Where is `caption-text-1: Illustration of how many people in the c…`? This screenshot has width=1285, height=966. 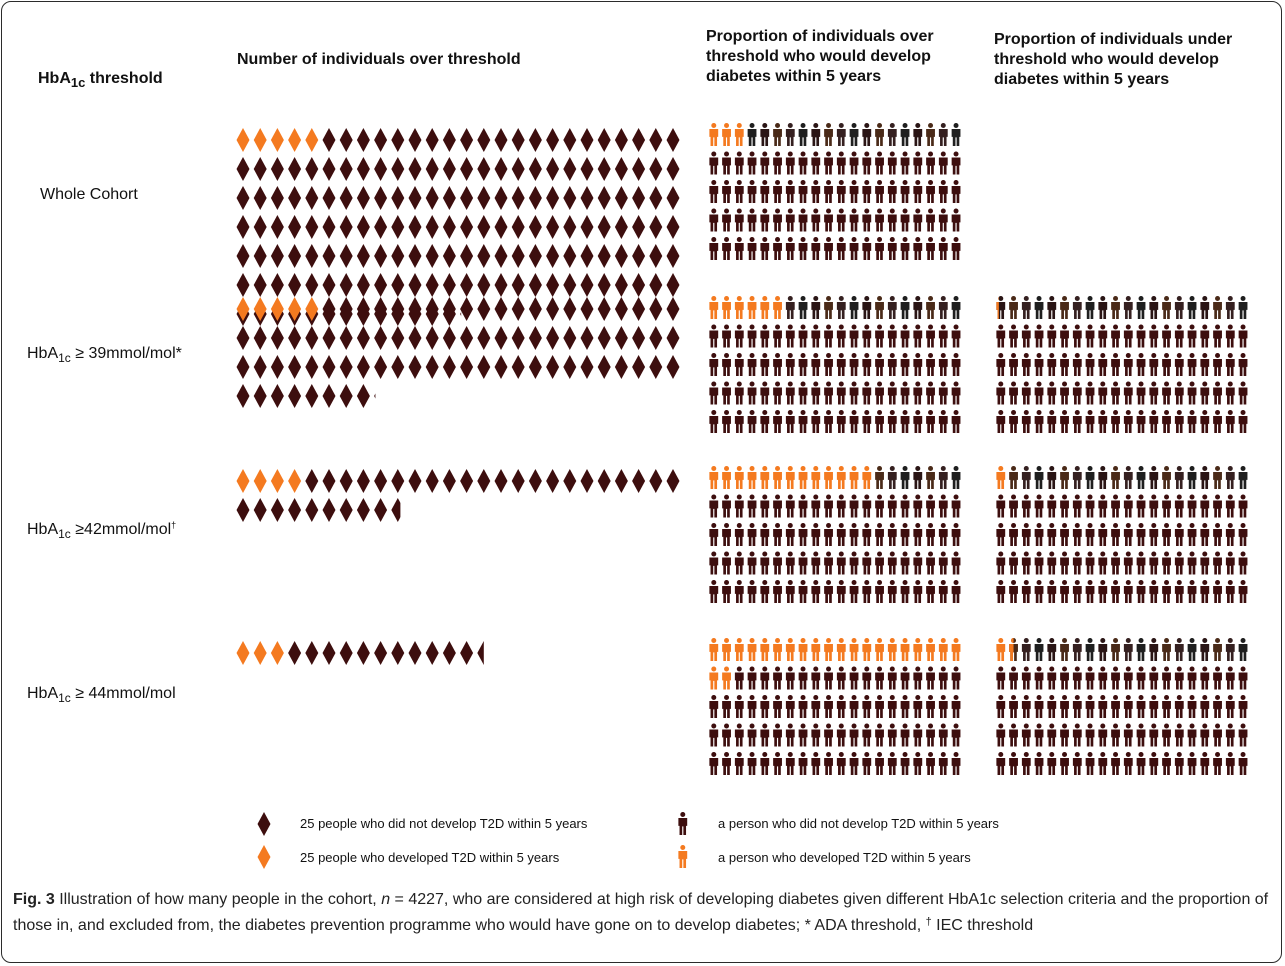
caption-text-1: Illustration of how many people in the c… is located at coordinates (218, 899).